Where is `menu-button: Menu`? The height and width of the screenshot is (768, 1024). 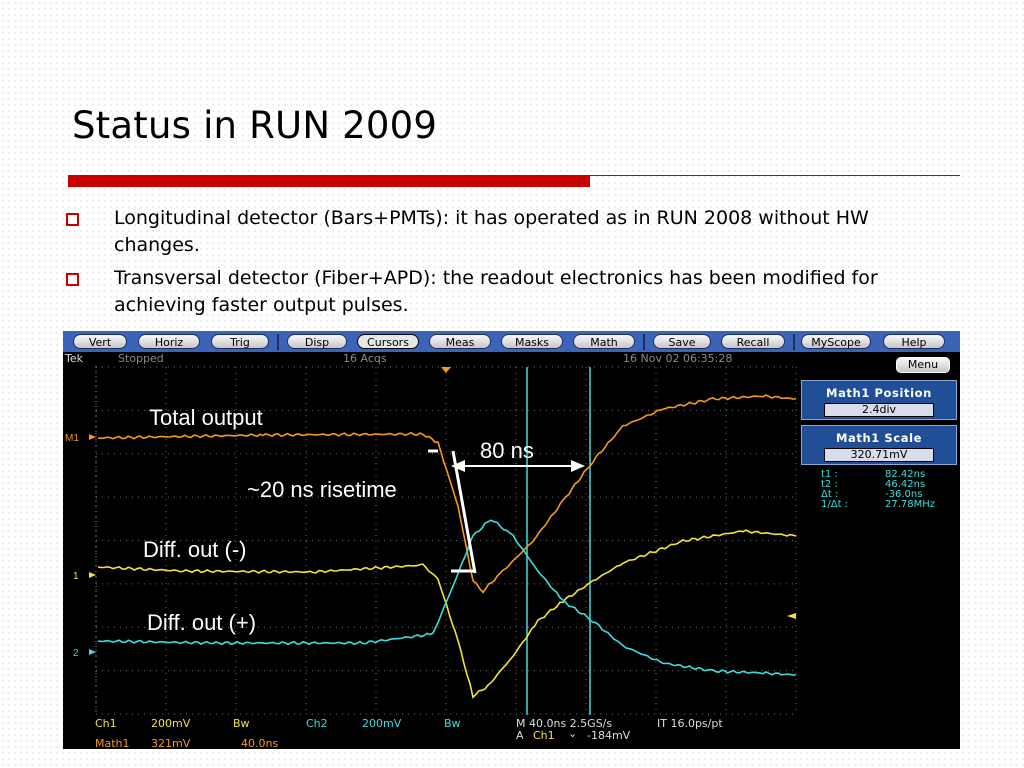 menu-button: Menu is located at coordinates (923, 365).